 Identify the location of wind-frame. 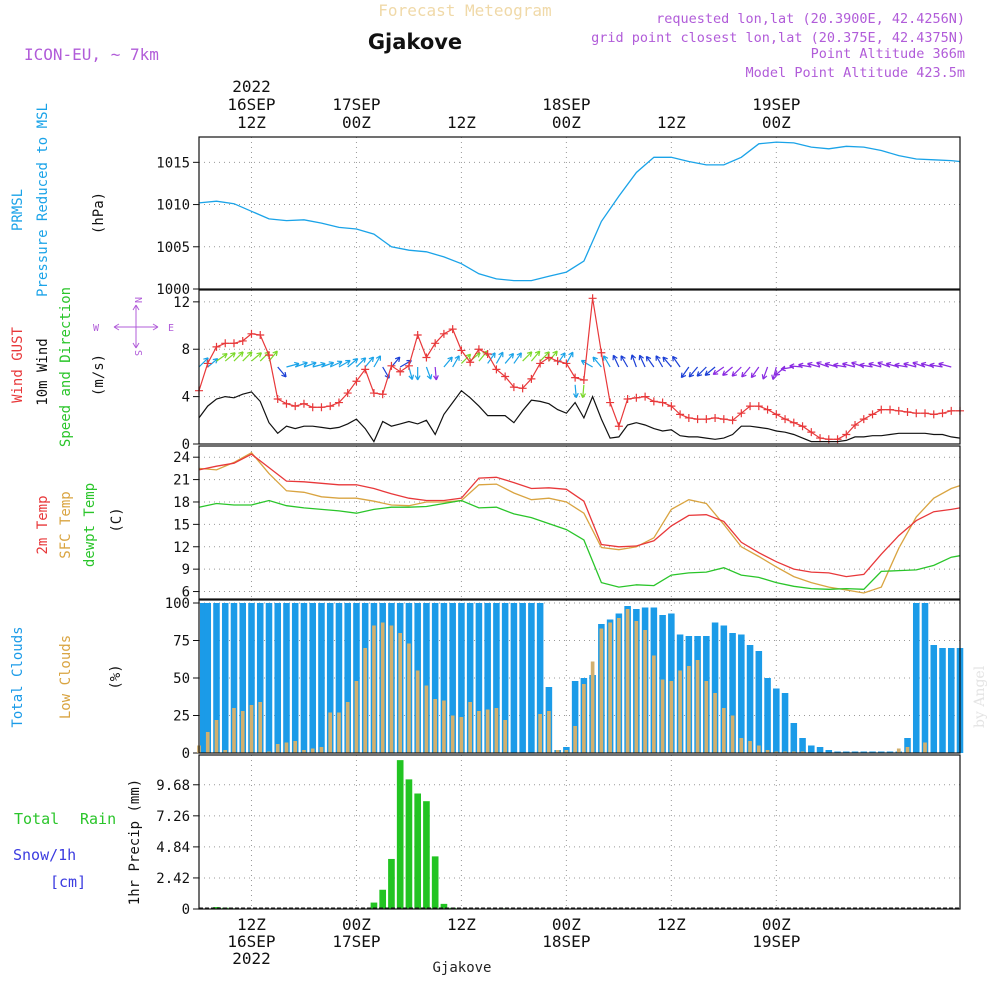
(579, 367).